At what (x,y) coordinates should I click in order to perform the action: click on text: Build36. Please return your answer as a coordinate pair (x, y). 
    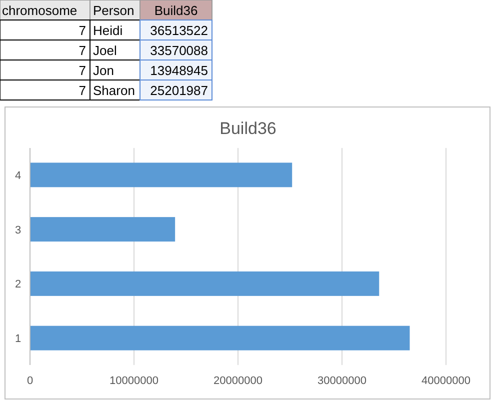
    Looking at the image, I should click on (176, 10).